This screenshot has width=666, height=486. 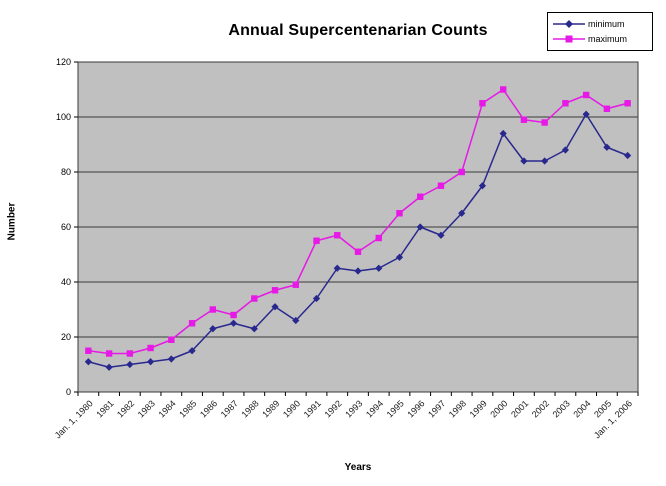 What do you see at coordinates (66, 172) in the screenshot?
I see `y-tick-label: 80` at bounding box center [66, 172].